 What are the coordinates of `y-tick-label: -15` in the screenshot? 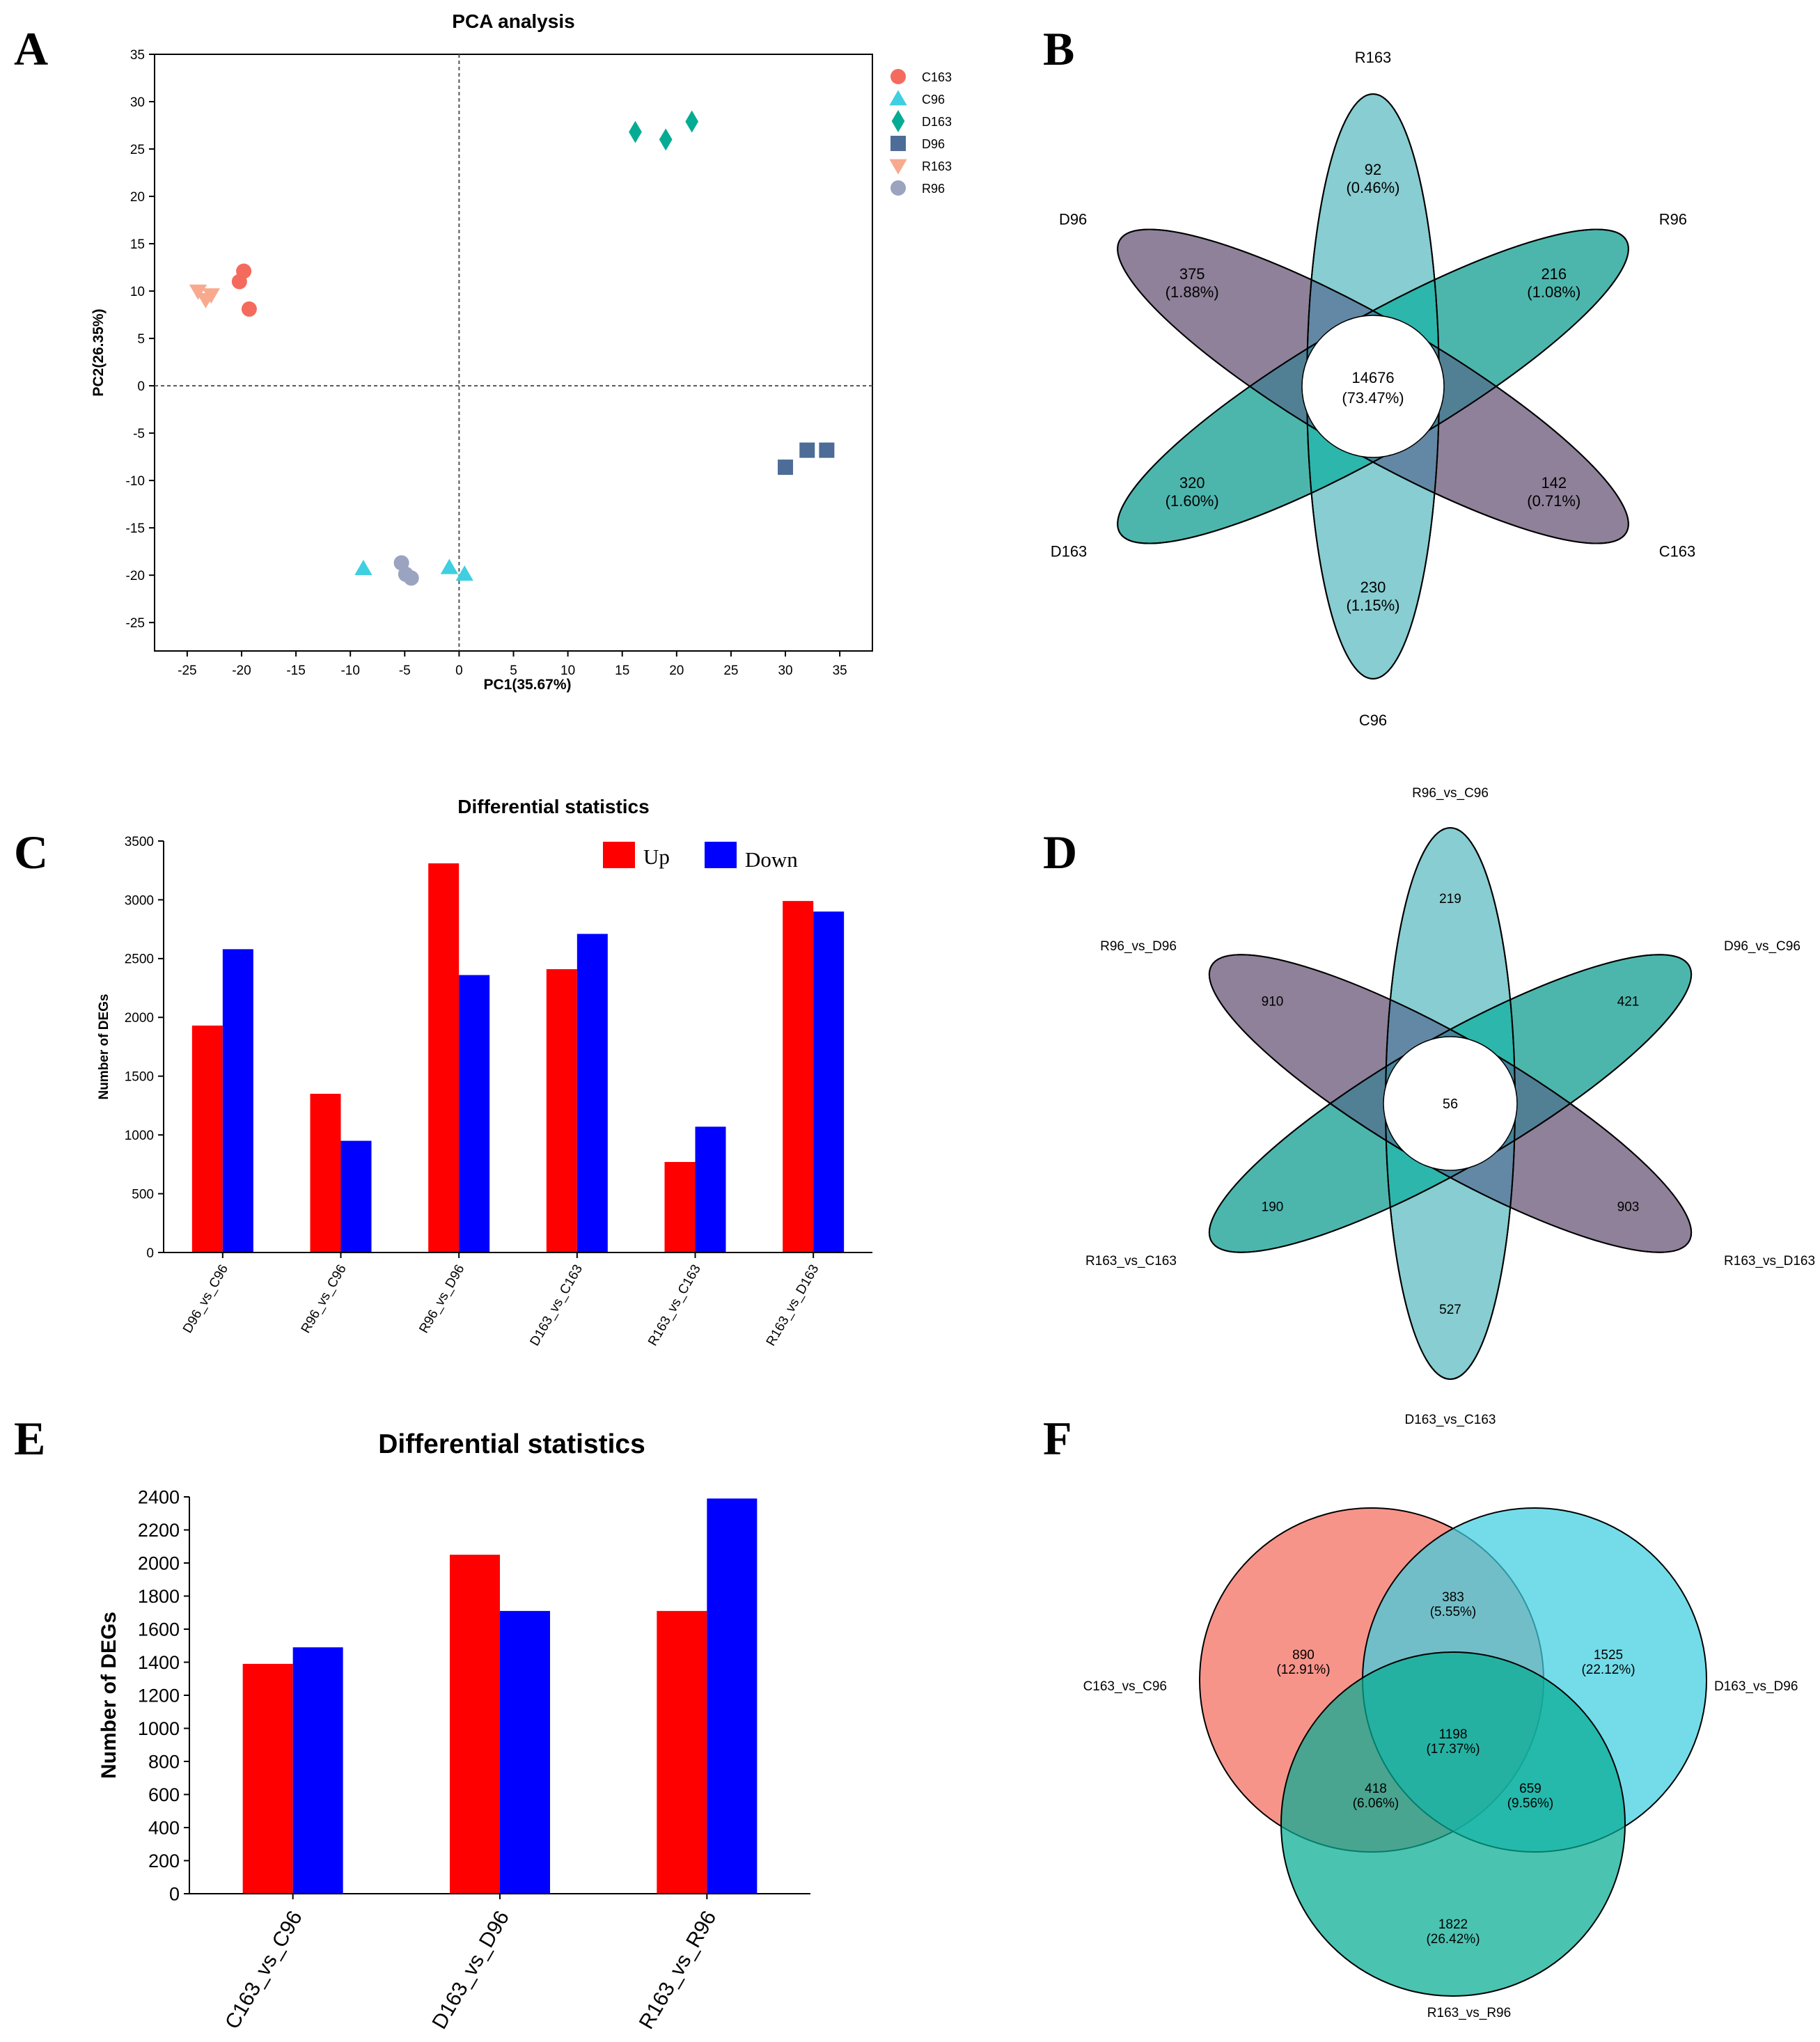 It's located at (135, 528).